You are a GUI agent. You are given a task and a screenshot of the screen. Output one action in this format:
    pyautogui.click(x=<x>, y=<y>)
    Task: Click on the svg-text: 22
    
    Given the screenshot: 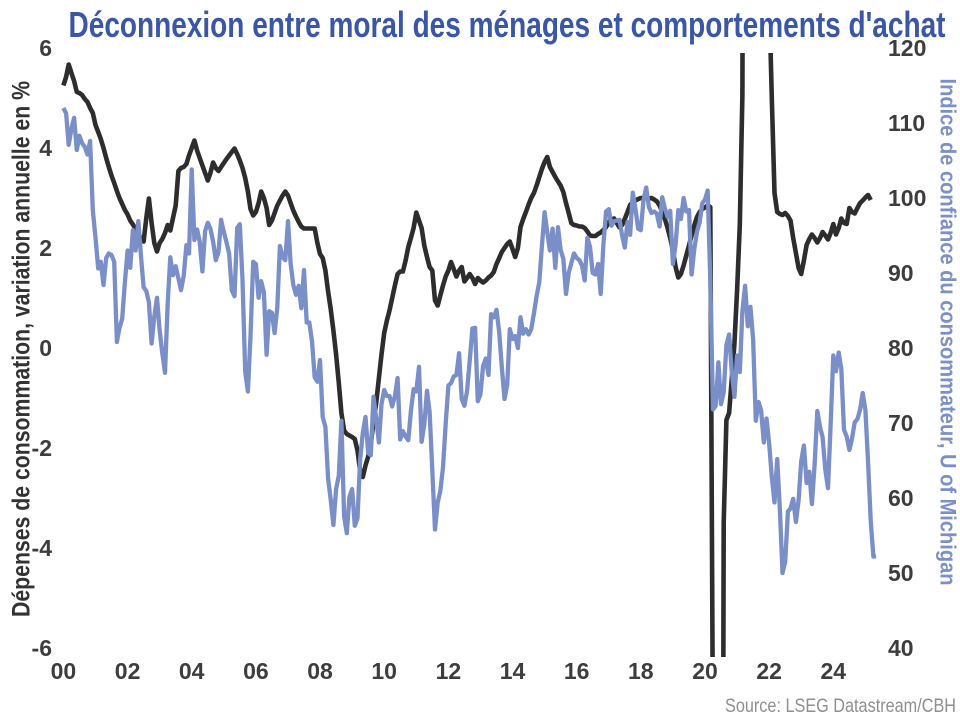 What is the action you would take?
    pyautogui.click(x=769, y=671)
    